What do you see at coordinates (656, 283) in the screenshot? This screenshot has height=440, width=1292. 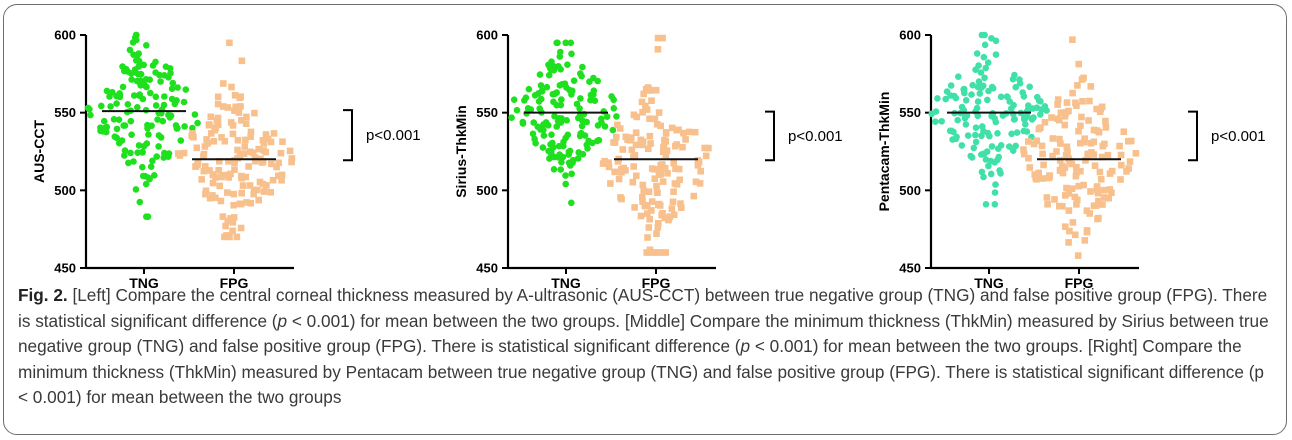 I see `x-tick-label-fpg: FPG` at bounding box center [656, 283].